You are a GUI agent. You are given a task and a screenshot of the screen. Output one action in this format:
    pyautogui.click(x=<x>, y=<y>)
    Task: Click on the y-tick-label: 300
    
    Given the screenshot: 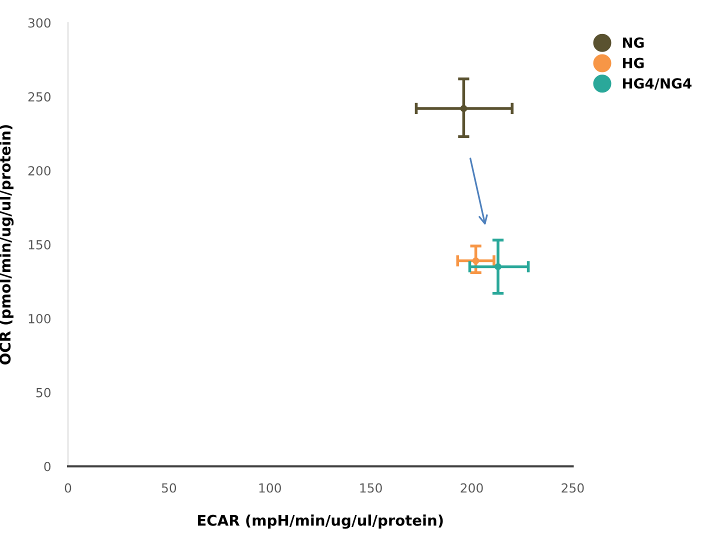 What is the action you would take?
    pyautogui.click(x=39, y=23)
    